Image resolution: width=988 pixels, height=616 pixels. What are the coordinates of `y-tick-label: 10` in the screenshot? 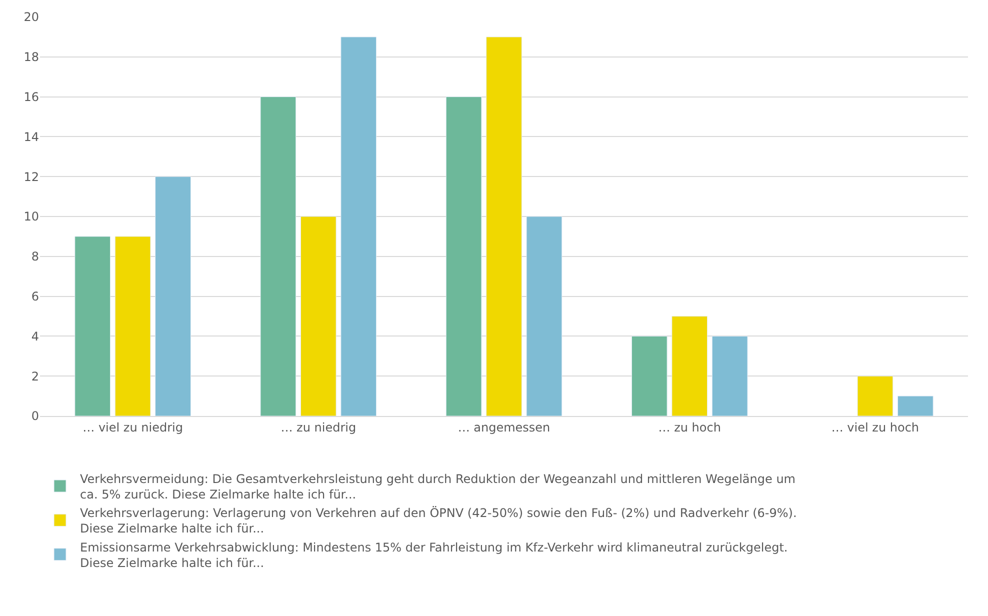 It's located at (31, 217).